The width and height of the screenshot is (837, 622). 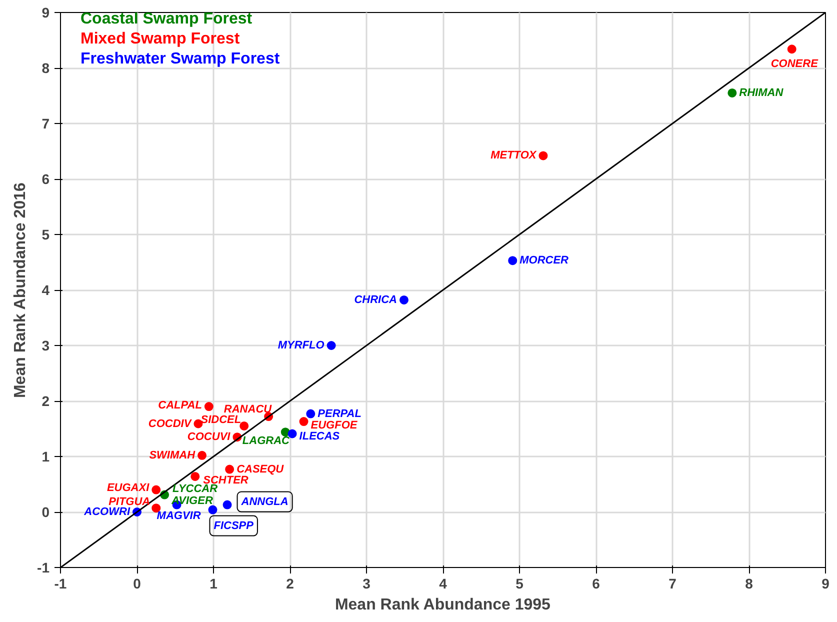 I want to click on annotation: SIDCEL, so click(x=221, y=420).